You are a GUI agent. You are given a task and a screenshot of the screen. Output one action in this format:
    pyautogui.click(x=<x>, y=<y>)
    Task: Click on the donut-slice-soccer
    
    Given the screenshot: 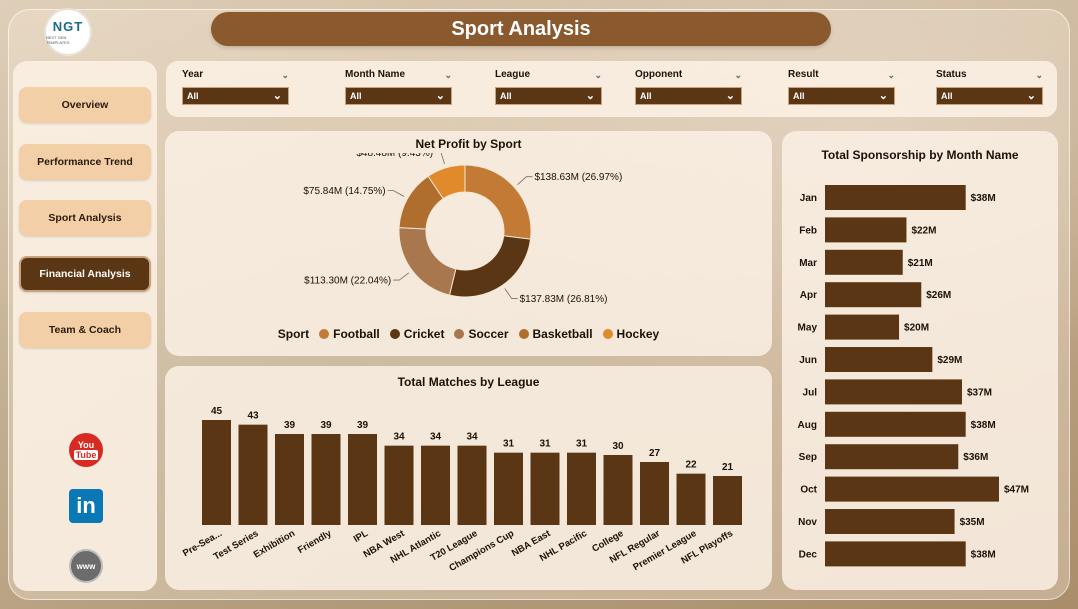 What is the action you would take?
    pyautogui.click(x=427, y=261)
    